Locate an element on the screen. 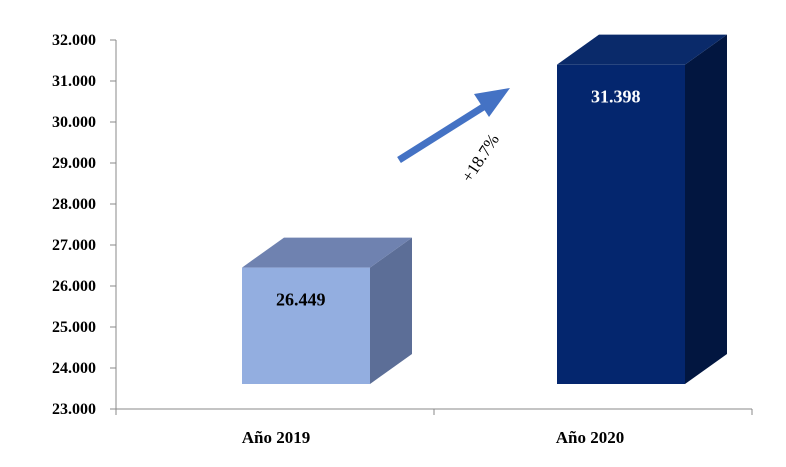  y-tick-label: 24.000 is located at coordinates (74, 368).